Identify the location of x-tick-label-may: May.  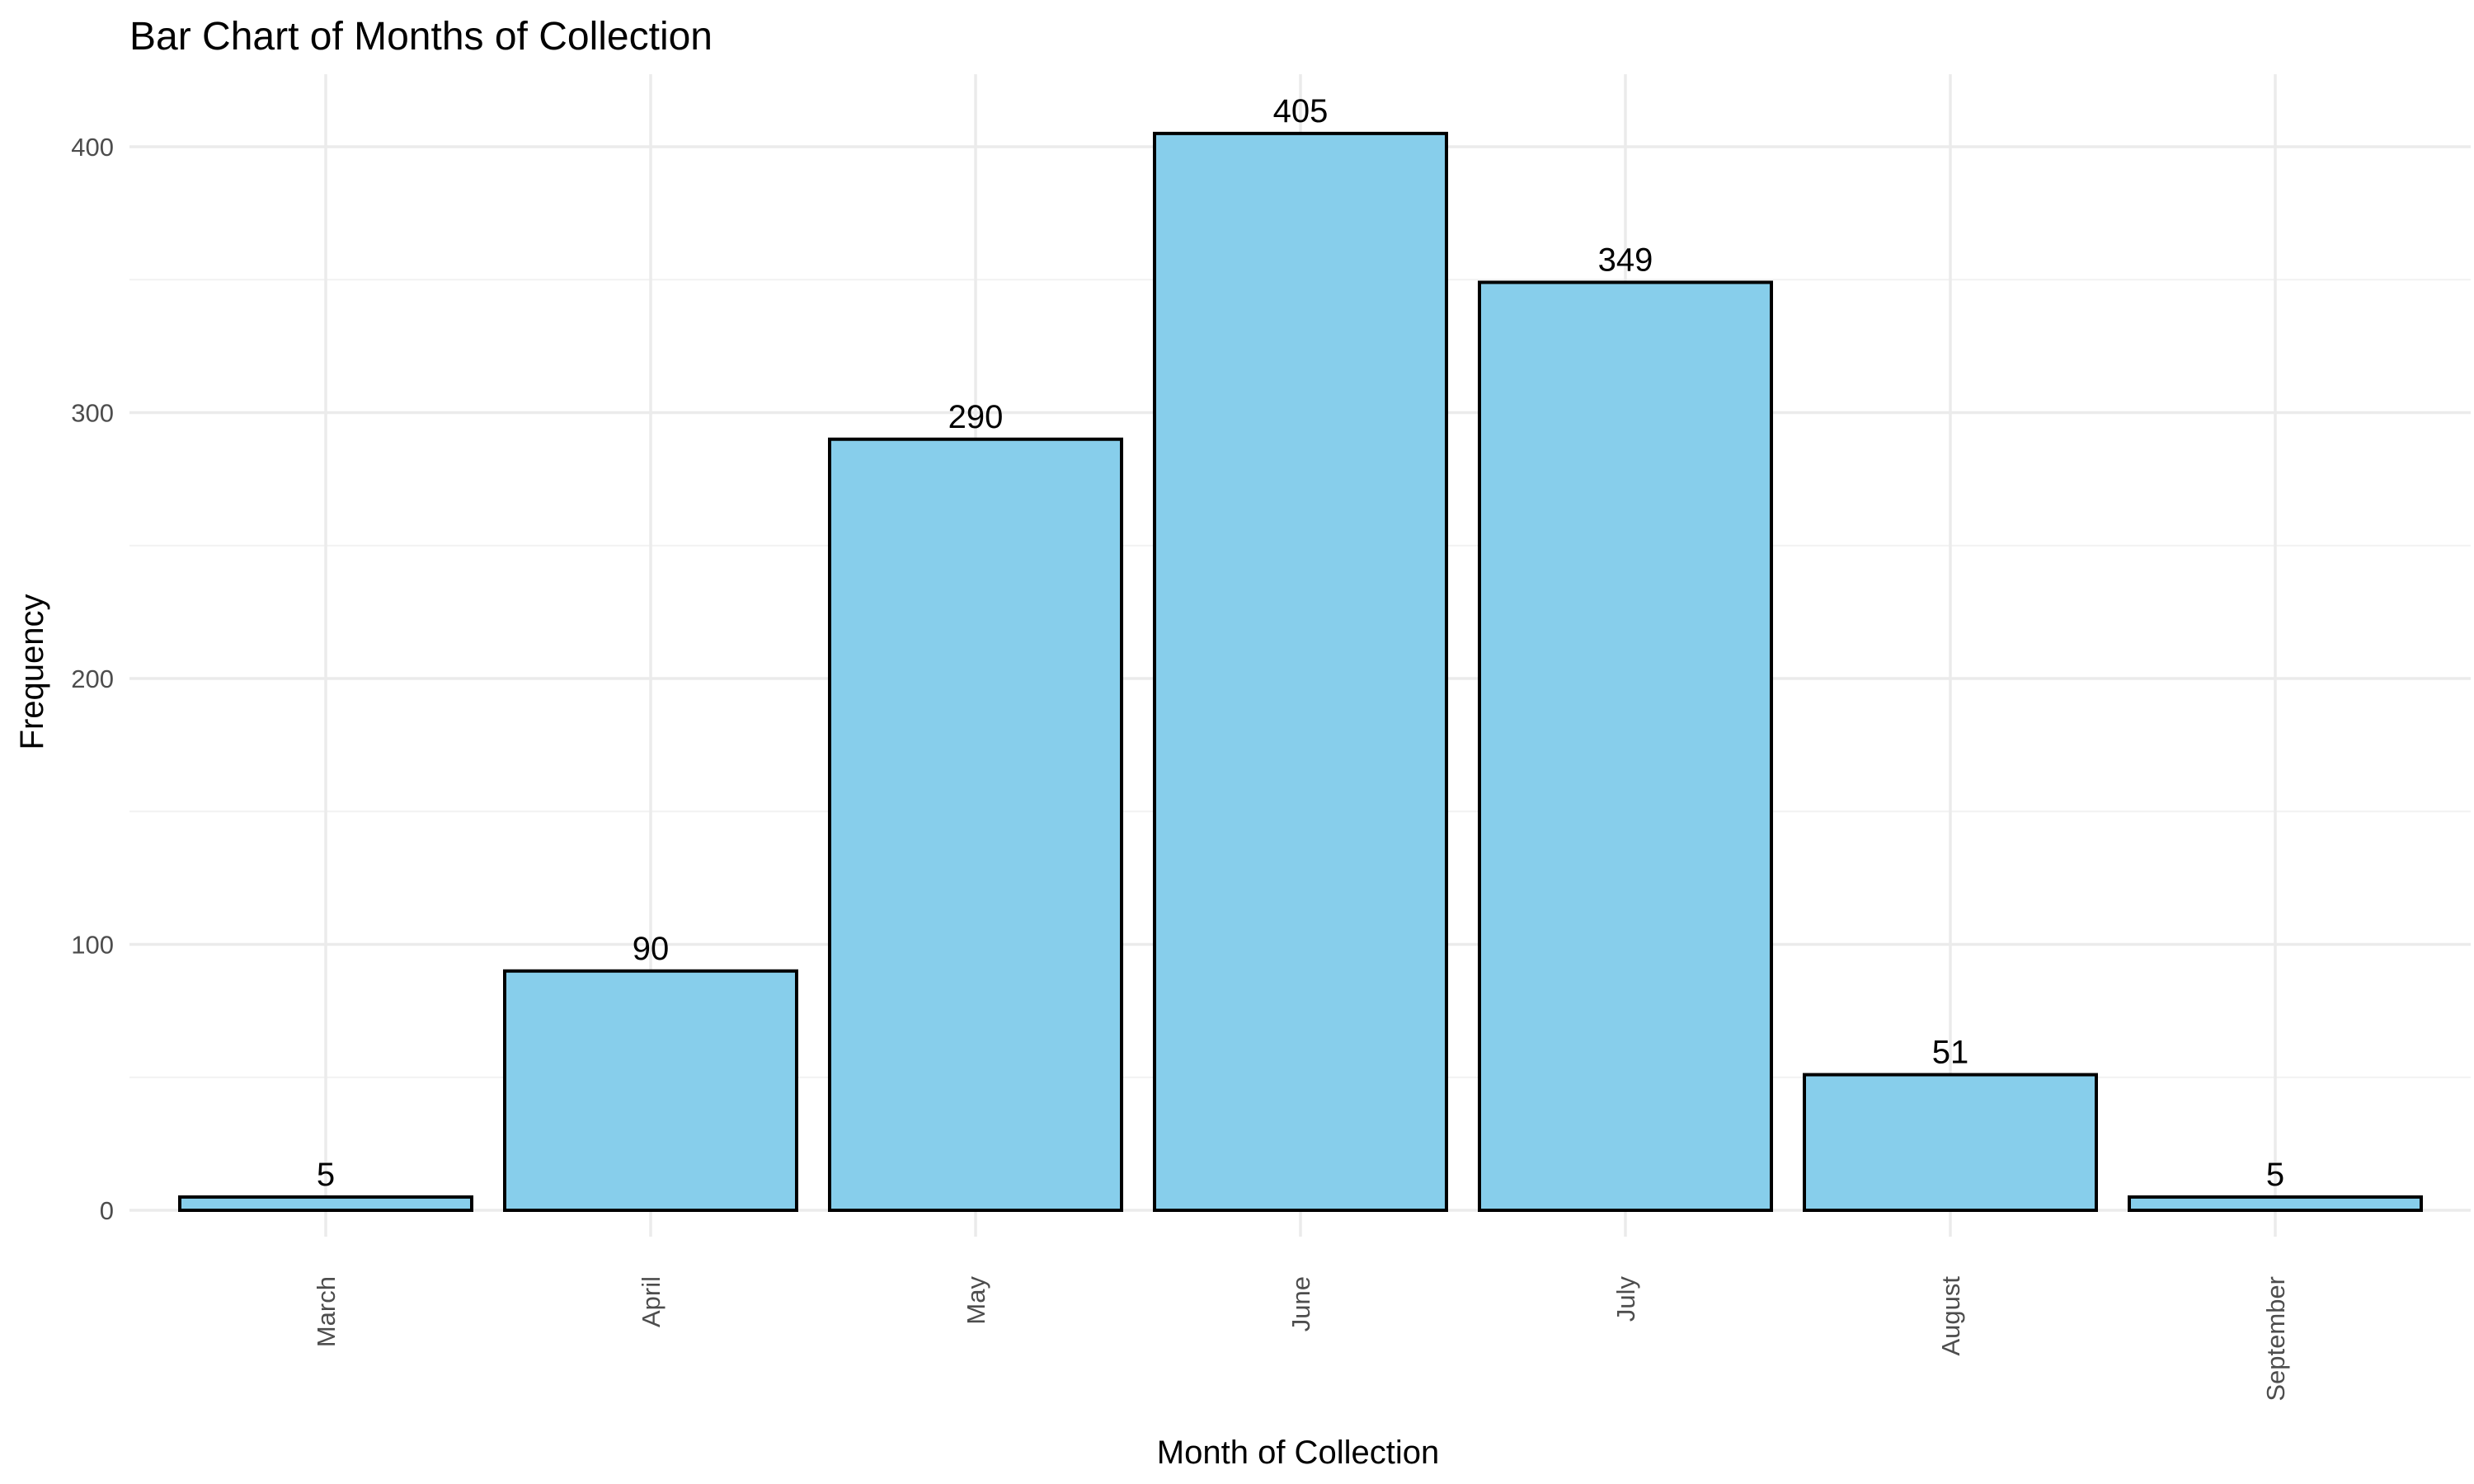
(976, 1300).